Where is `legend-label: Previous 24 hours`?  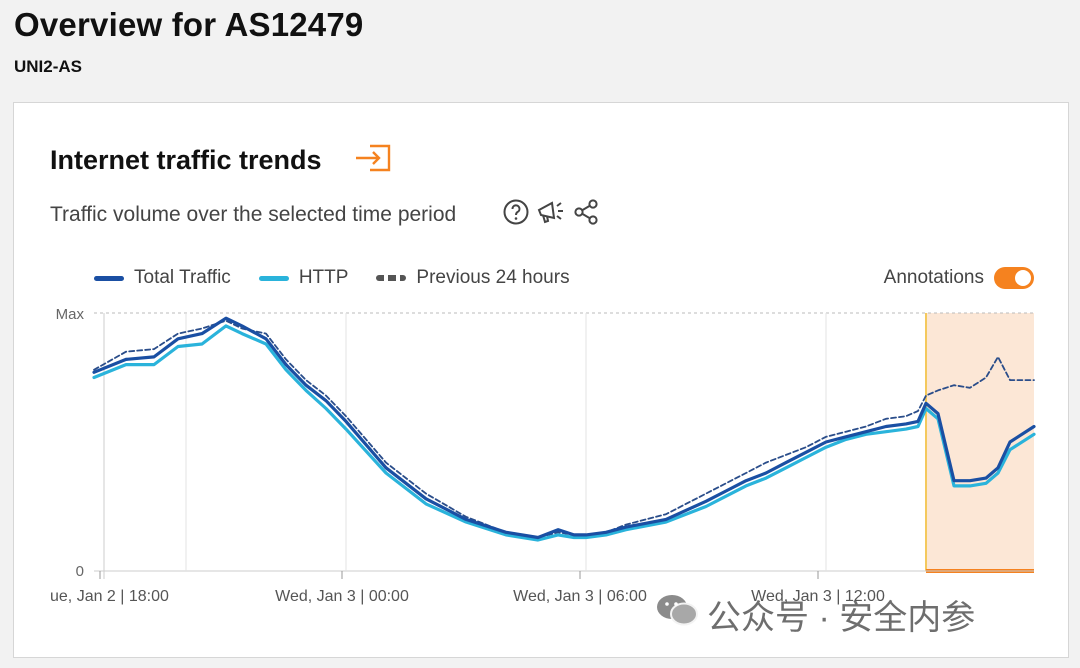 legend-label: Previous 24 hours is located at coordinates (493, 277).